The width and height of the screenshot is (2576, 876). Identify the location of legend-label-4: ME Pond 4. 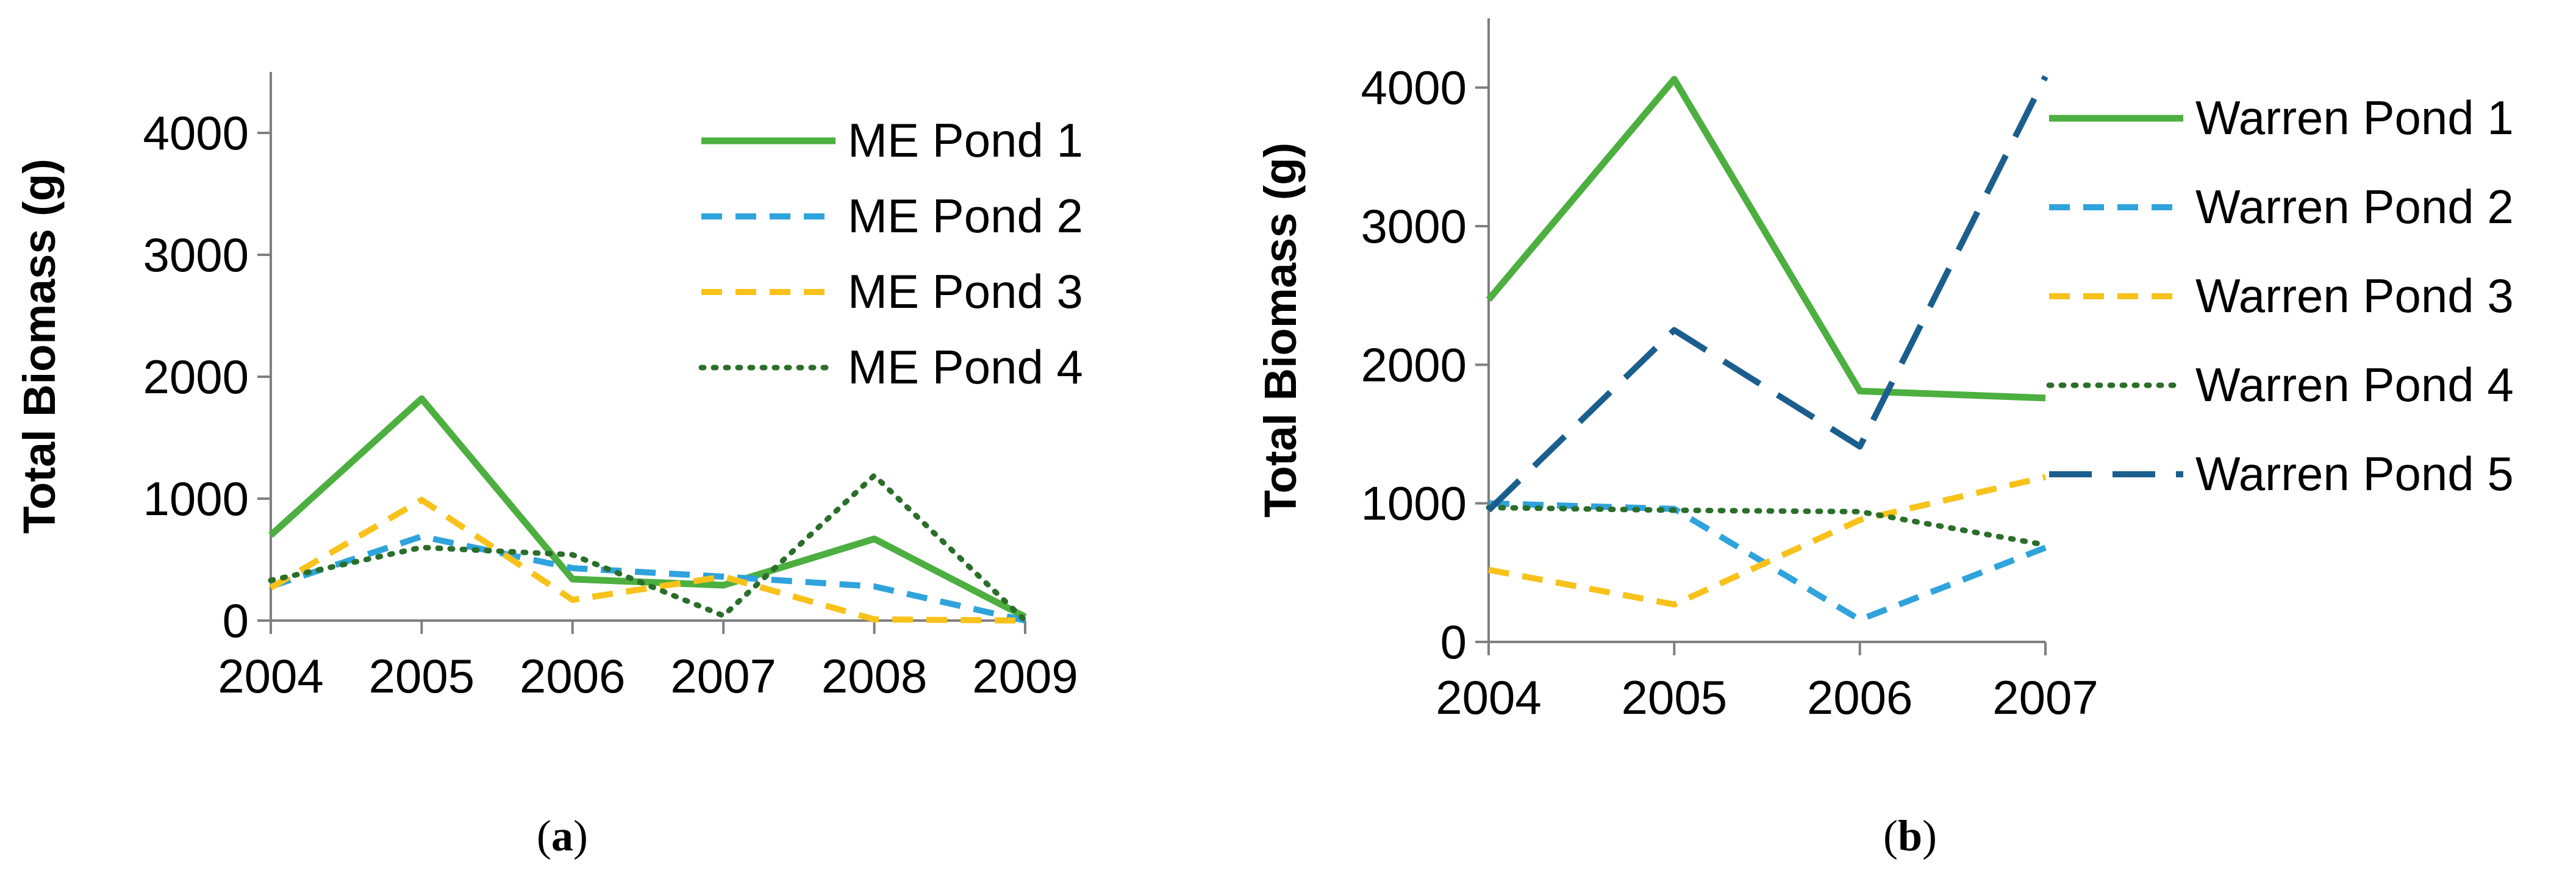
(965, 367).